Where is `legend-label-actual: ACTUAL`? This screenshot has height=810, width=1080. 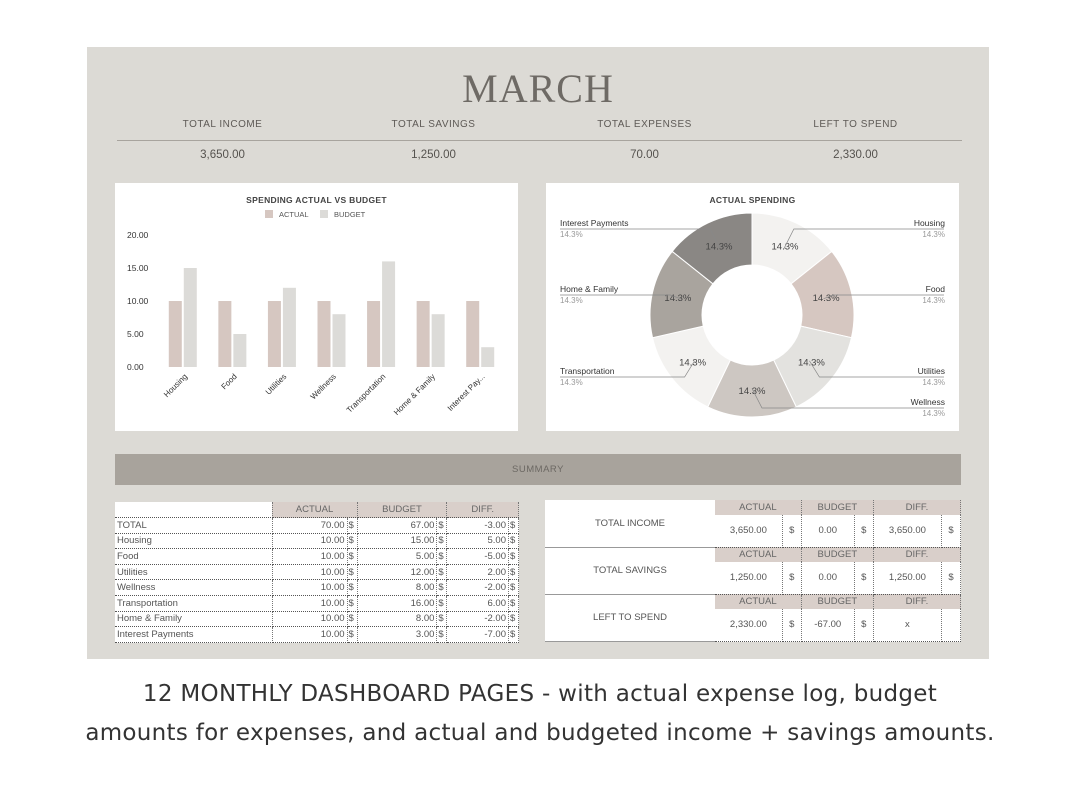 legend-label-actual: ACTUAL is located at coordinates (294, 214).